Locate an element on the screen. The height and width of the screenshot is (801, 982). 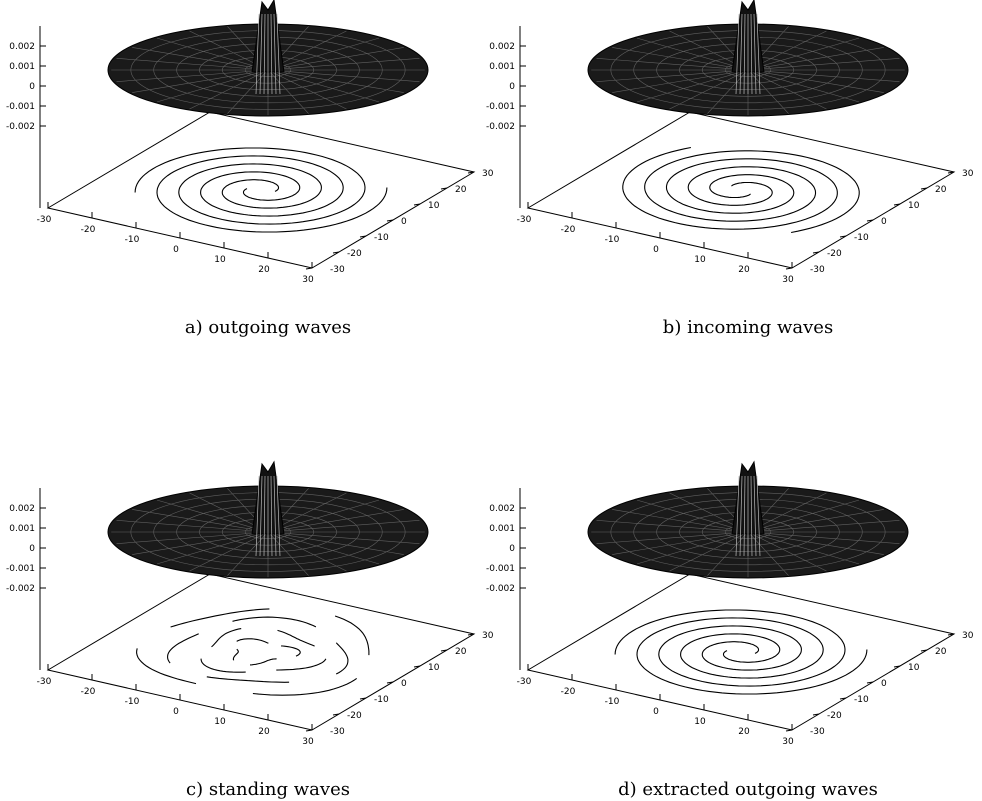
x-tick-label: 0 is located at coordinates (656, 712).